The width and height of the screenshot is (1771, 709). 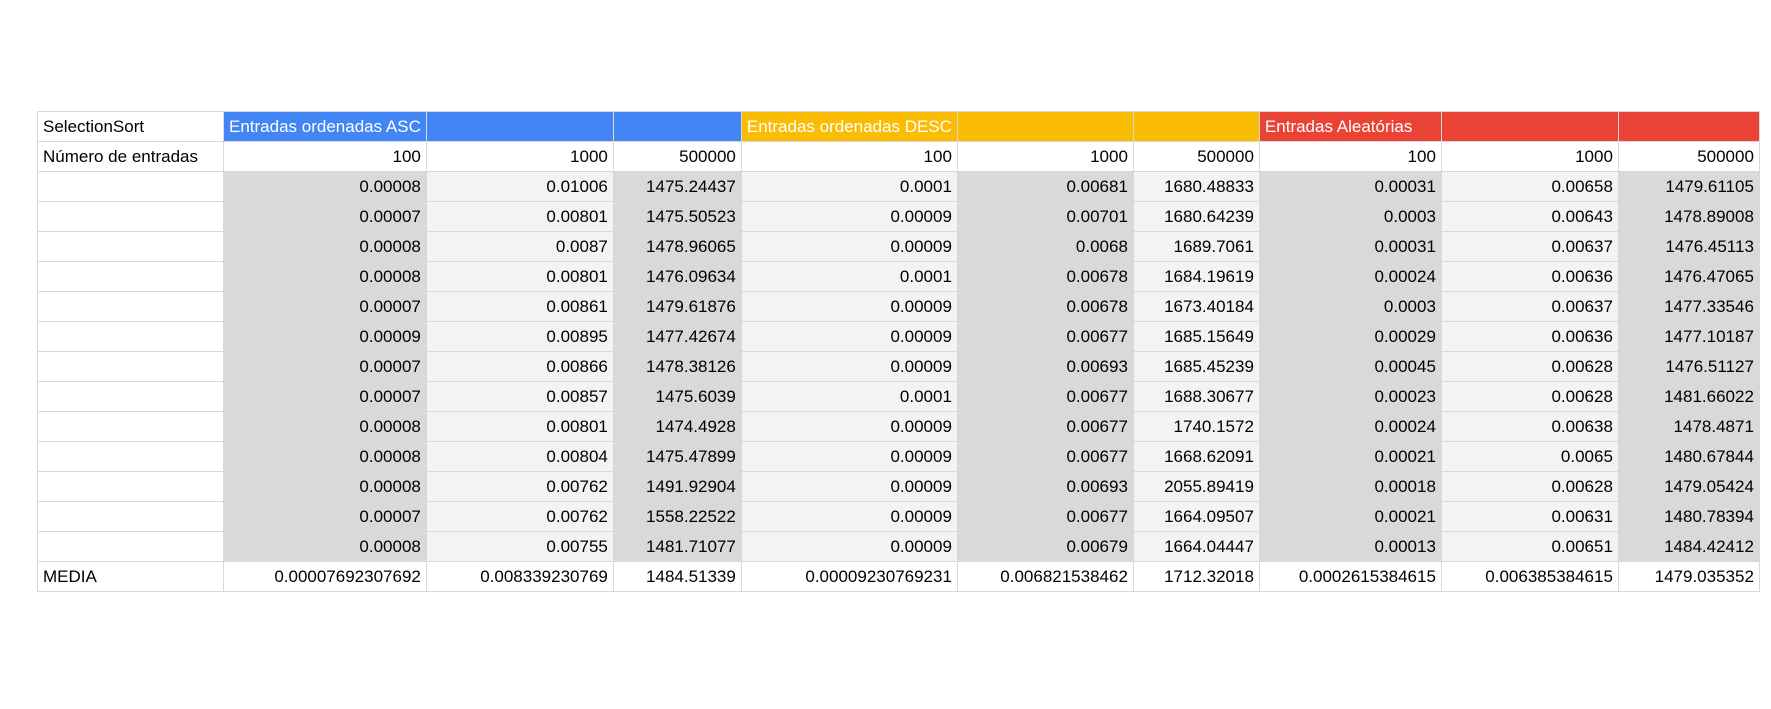 I want to click on value-cell: 0.00755, so click(x=519, y=546).